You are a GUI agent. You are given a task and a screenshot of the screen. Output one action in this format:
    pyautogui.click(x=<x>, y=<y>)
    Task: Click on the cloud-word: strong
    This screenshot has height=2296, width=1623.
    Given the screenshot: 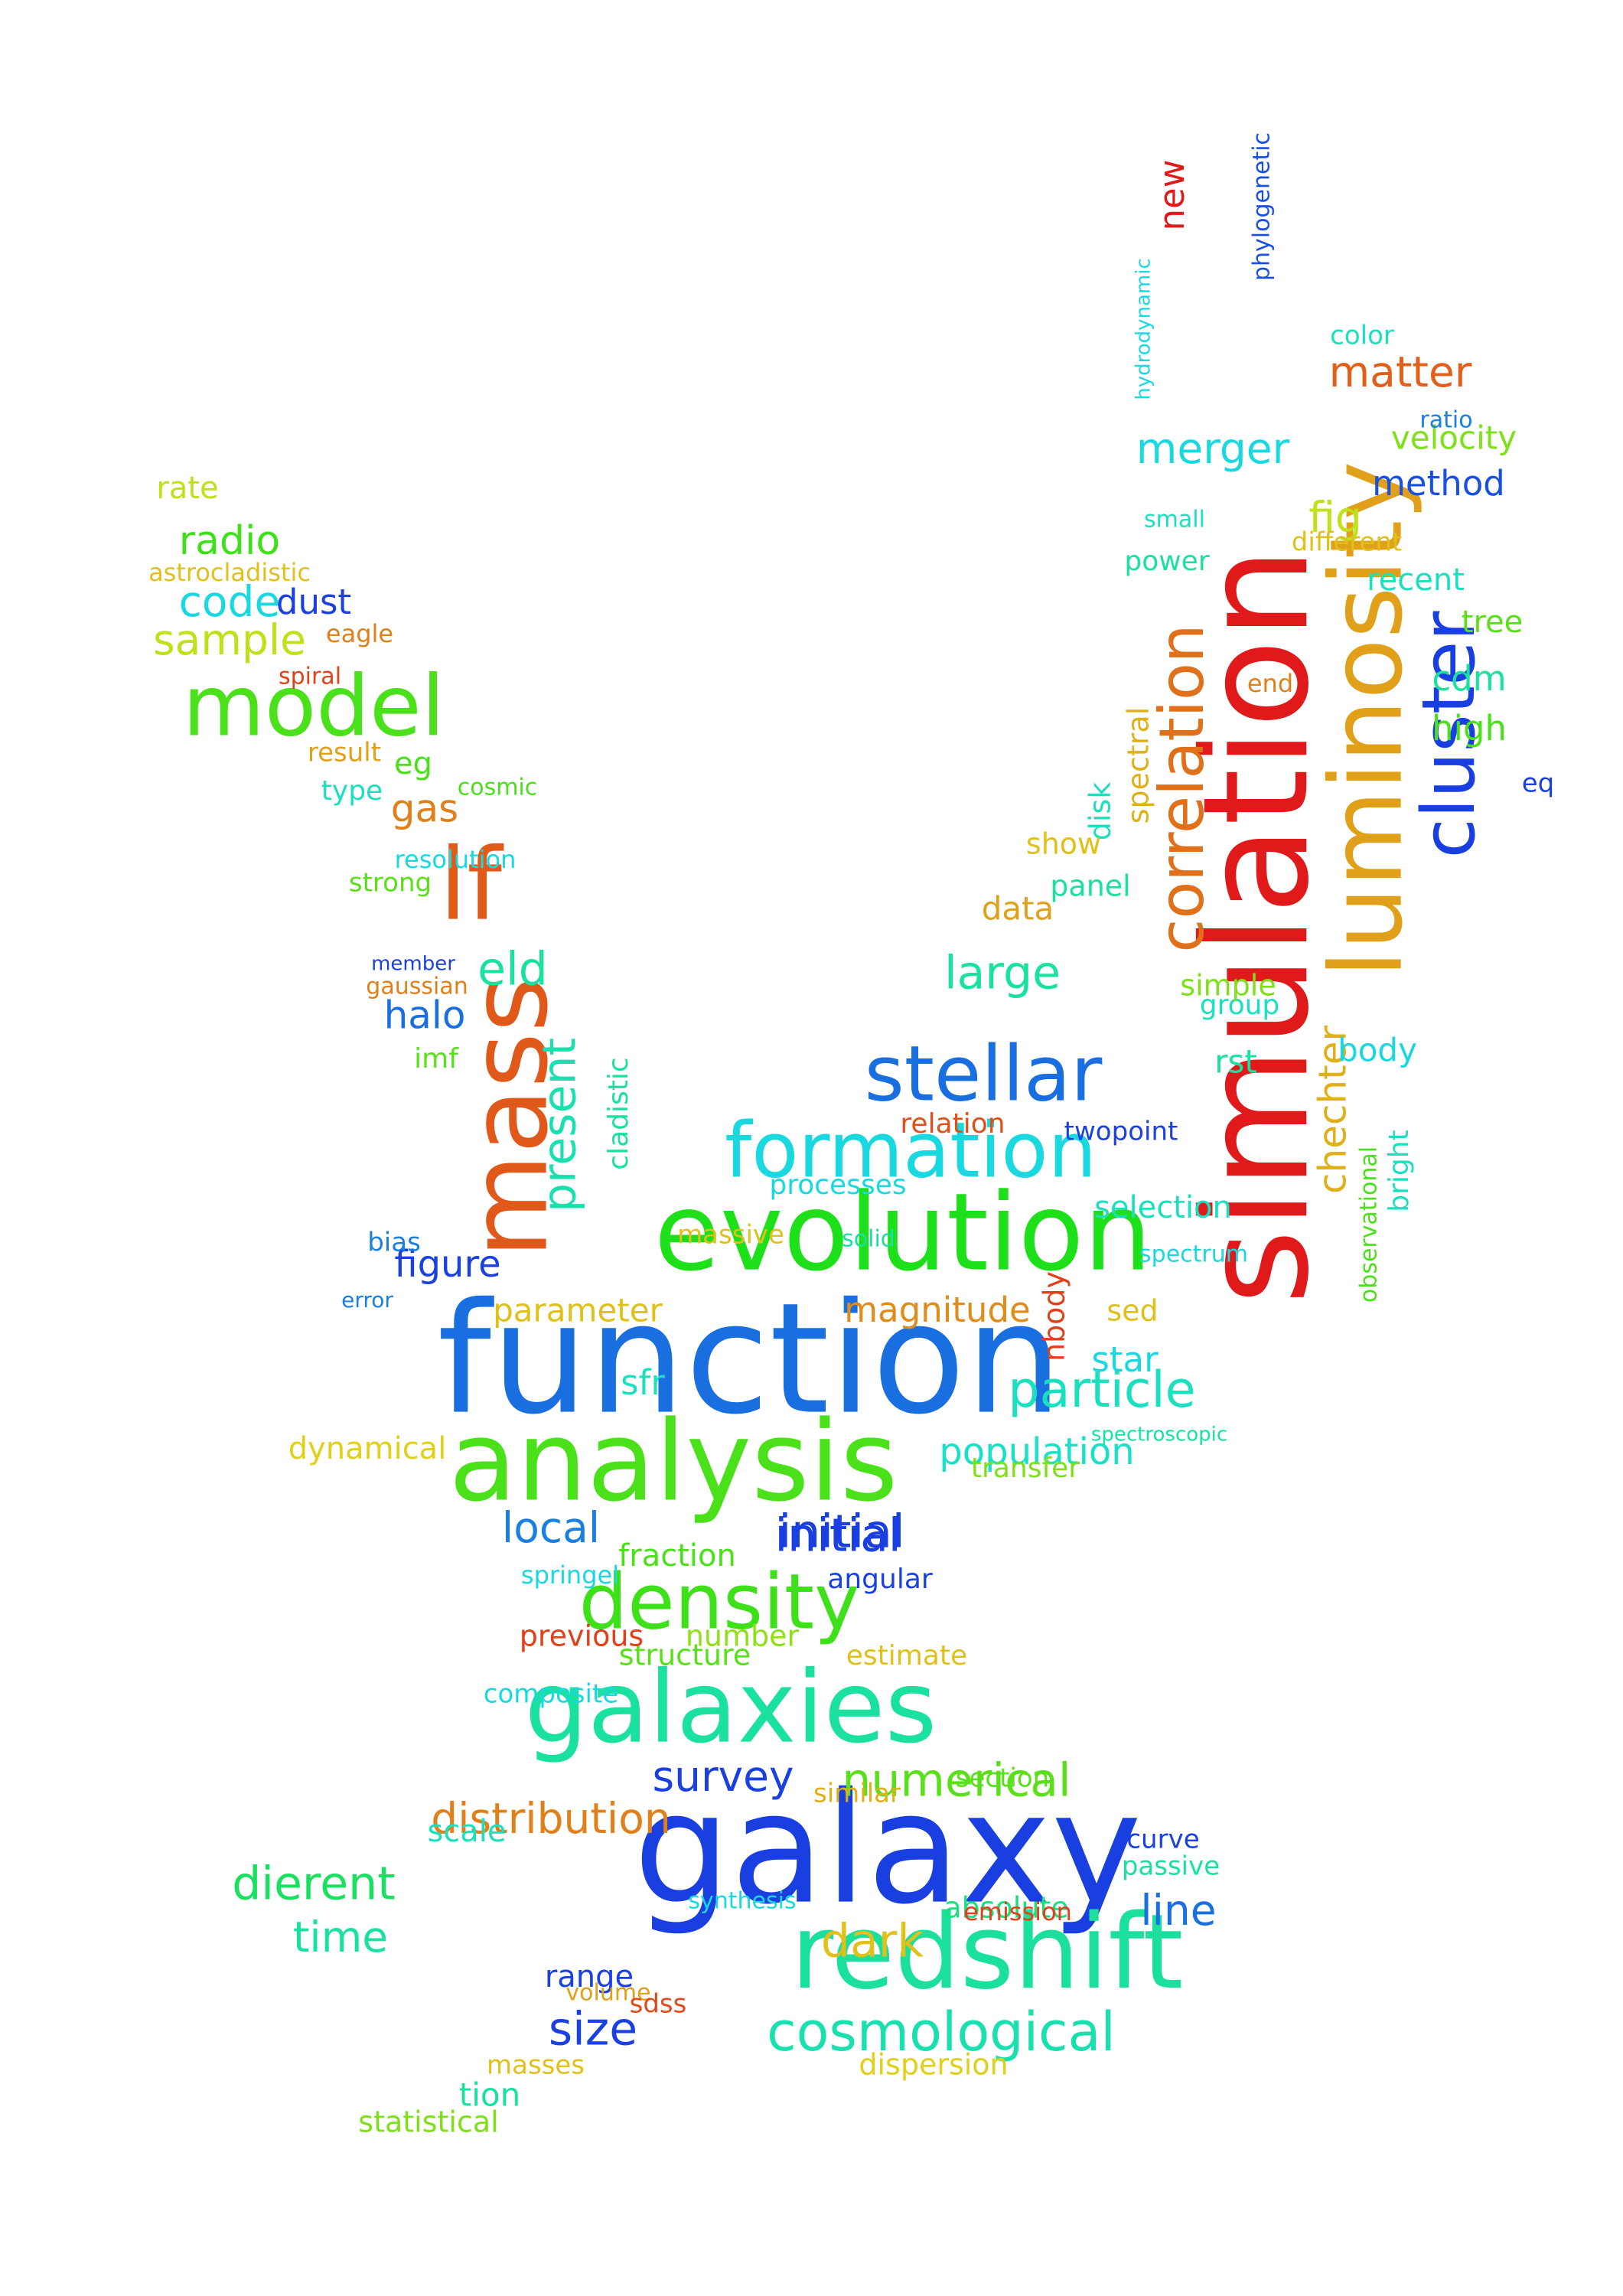 What is the action you would take?
    pyautogui.click(x=390, y=883)
    